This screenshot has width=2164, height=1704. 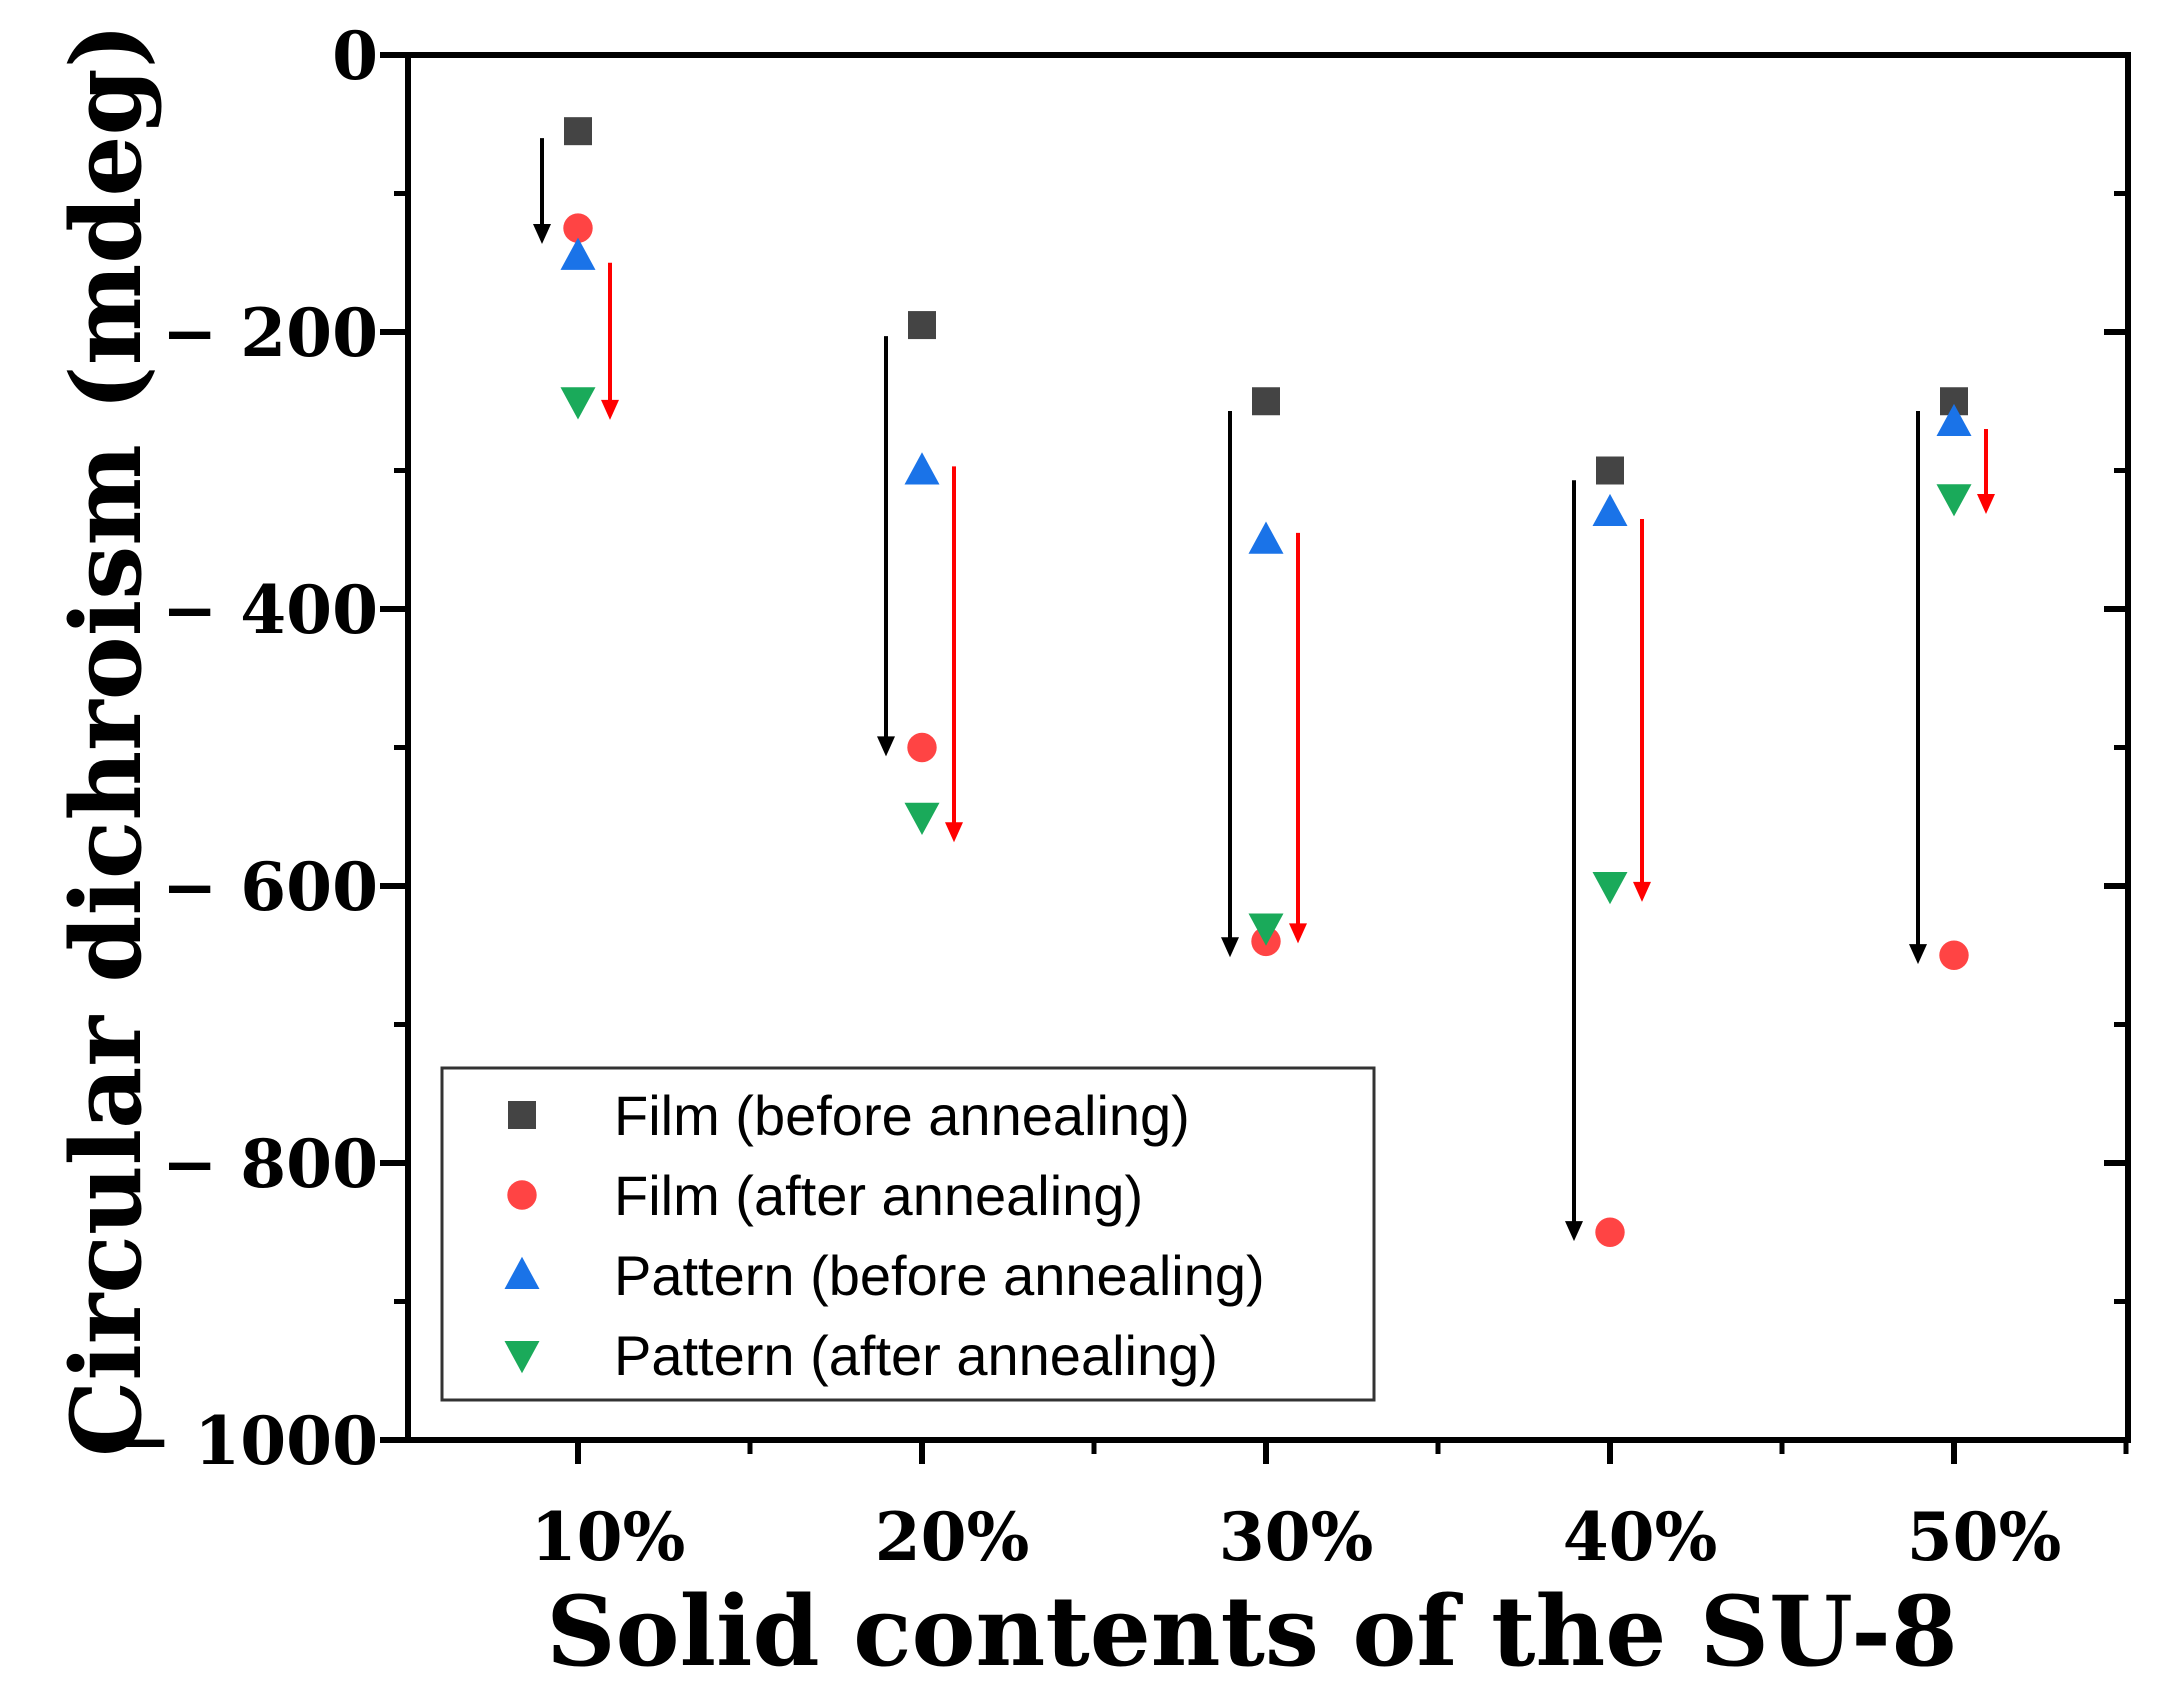 I want to click on legend-label: Film (after annealing), so click(x=878, y=1195).